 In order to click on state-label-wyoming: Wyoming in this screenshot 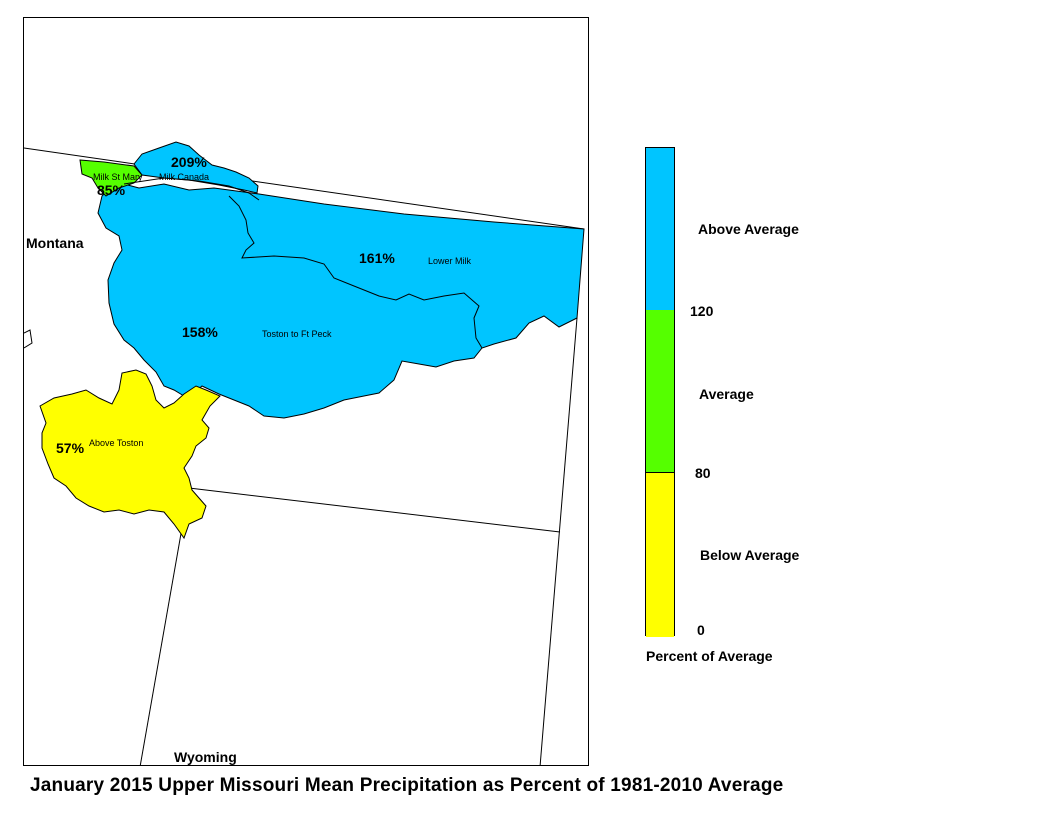, I will do `click(205, 757)`.